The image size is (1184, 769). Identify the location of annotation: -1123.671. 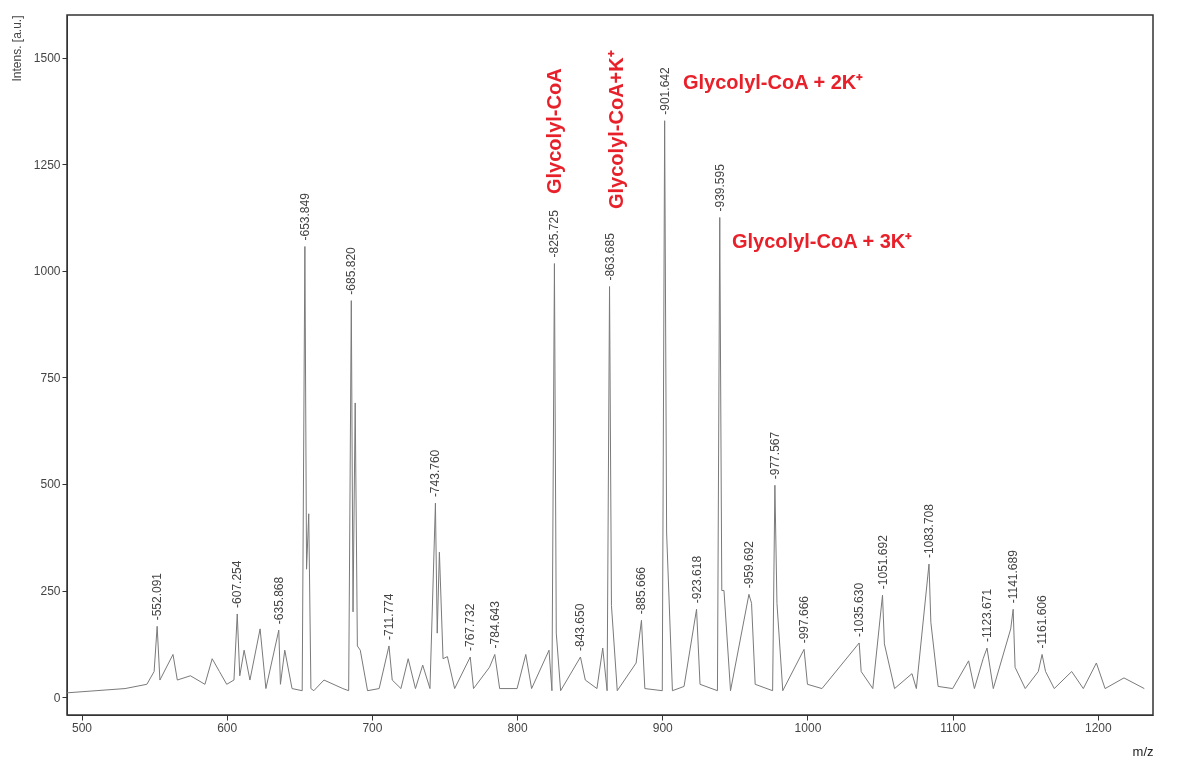
(987, 615).